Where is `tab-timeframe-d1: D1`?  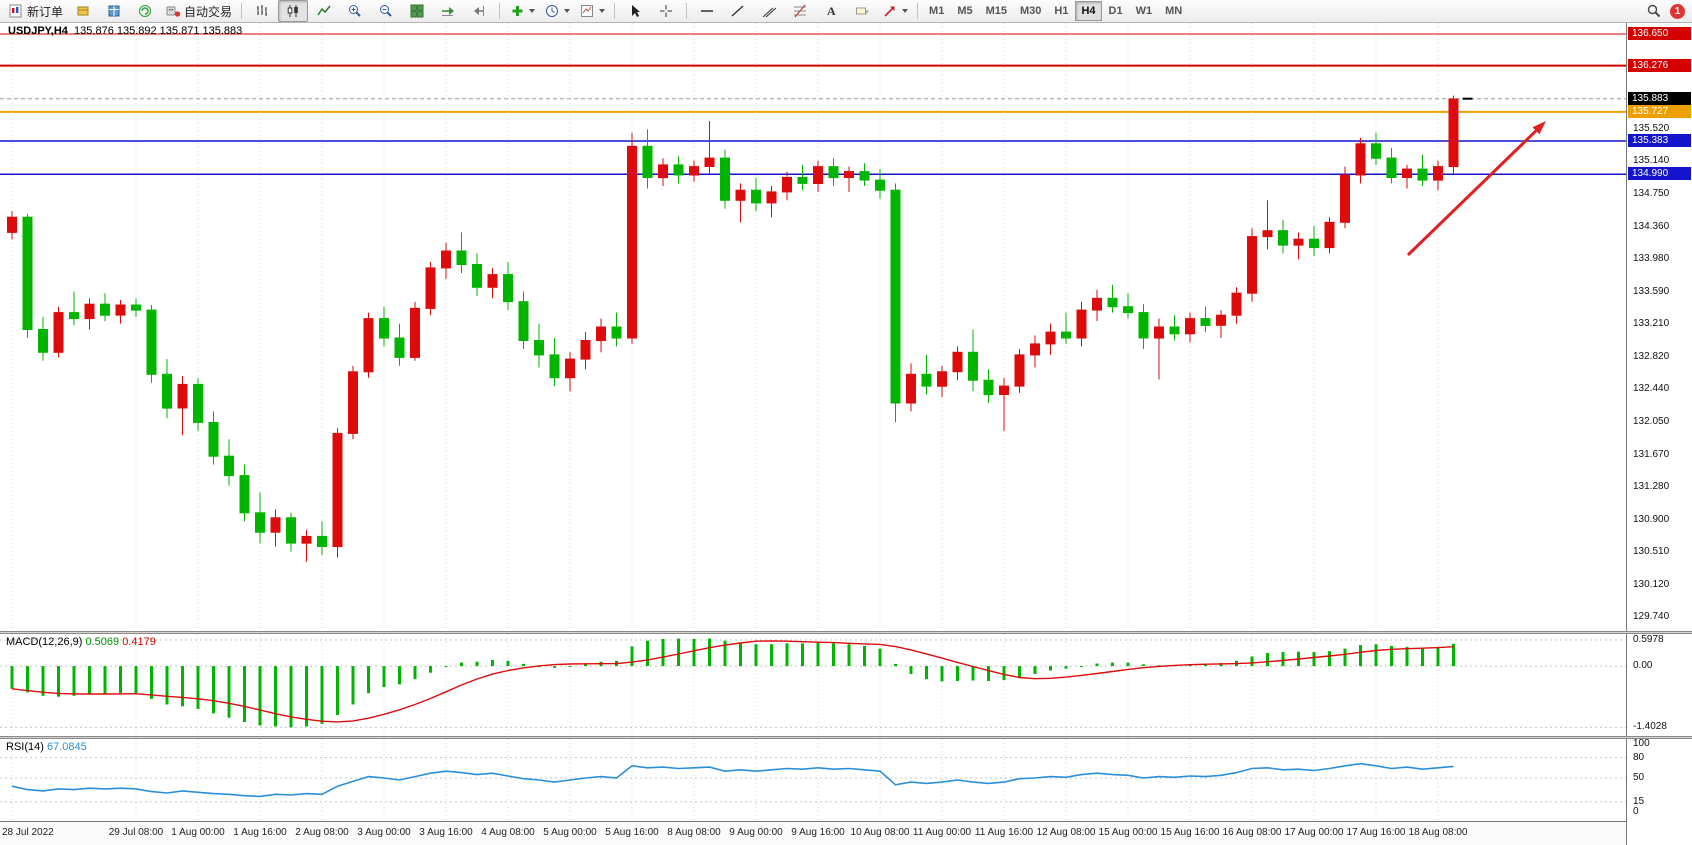 tab-timeframe-d1: D1 is located at coordinates (1115, 11).